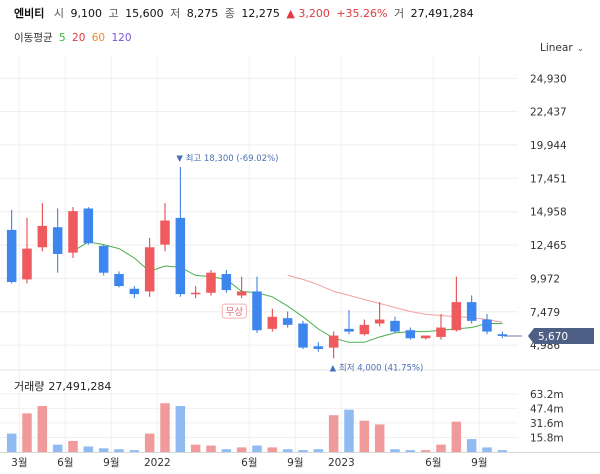 The height and width of the screenshot is (474, 600). Describe the element at coordinates (19, 463) in the screenshot. I see `time-tick-label: 3월` at that location.